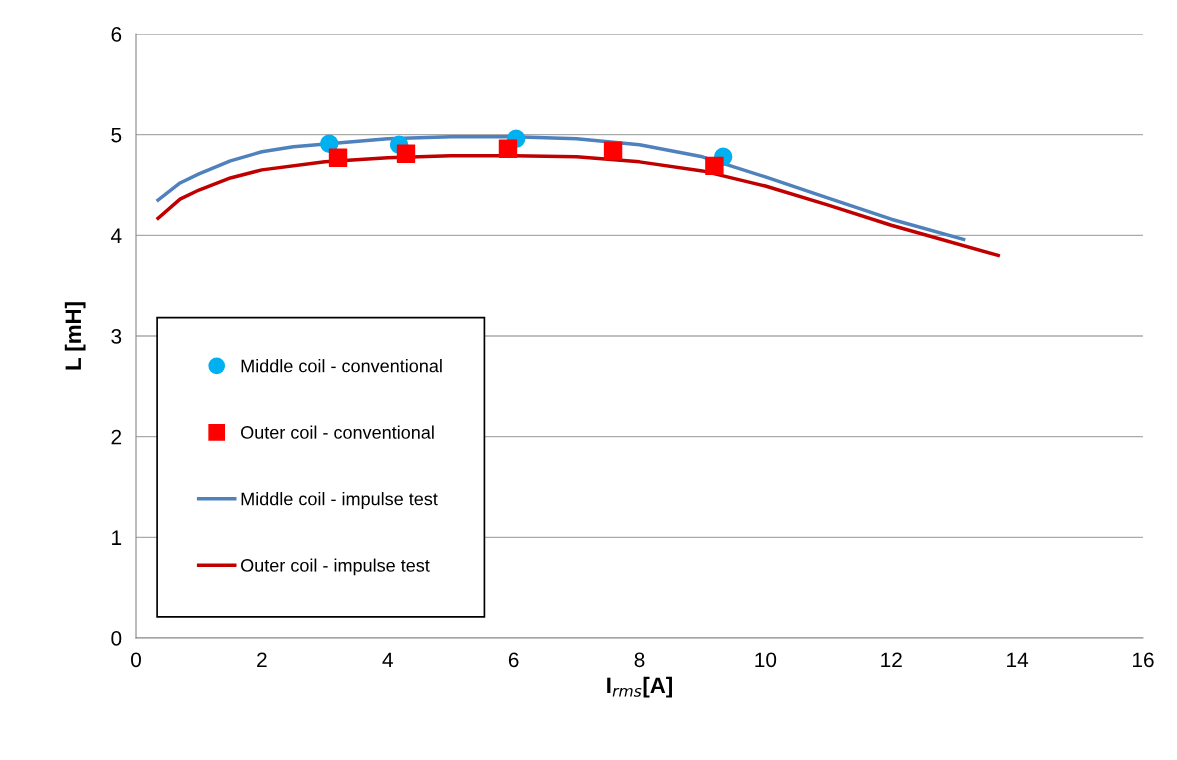 Image resolution: width=1177 pixels, height=760 pixels. What do you see at coordinates (116, 235) in the screenshot?
I see `y-tick-label: 4` at bounding box center [116, 235].